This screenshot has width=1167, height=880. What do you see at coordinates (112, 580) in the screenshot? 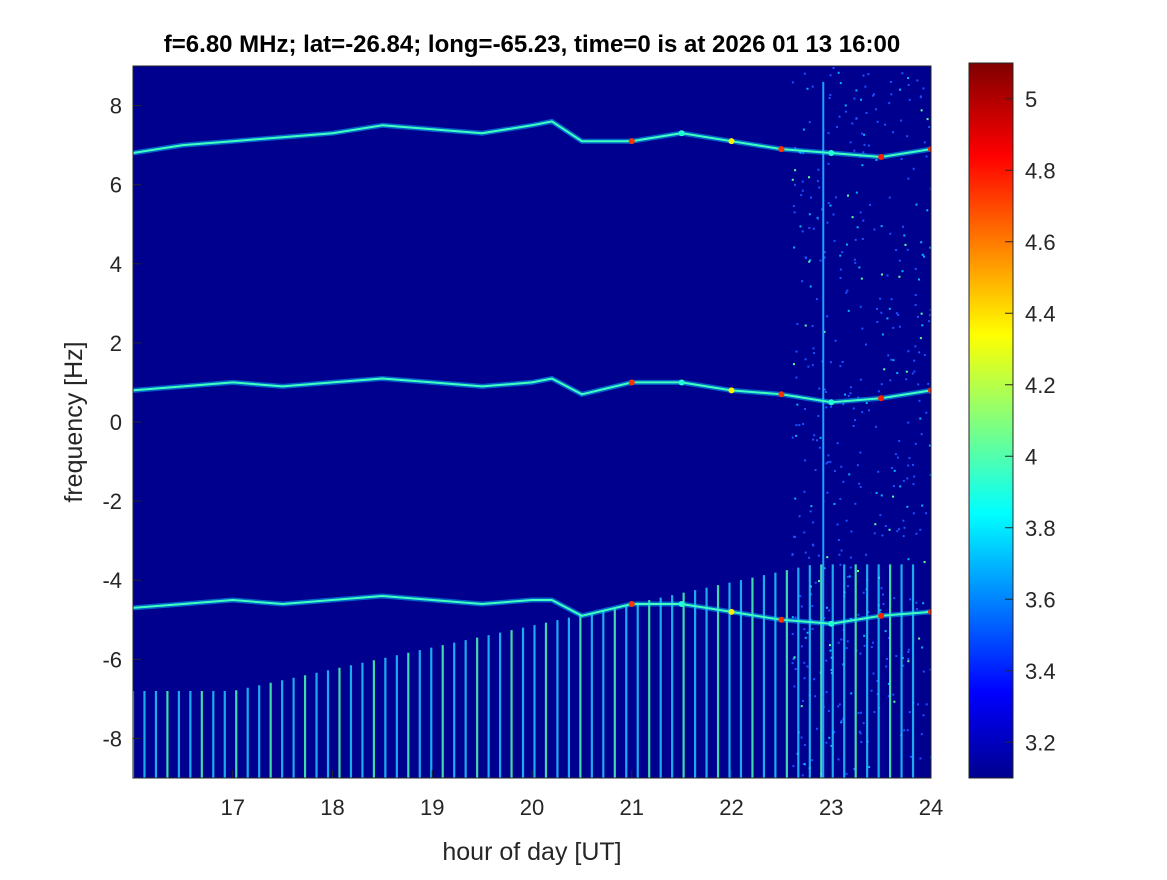
I see `y-tick-label: -4` at bounding box center [112, 580].